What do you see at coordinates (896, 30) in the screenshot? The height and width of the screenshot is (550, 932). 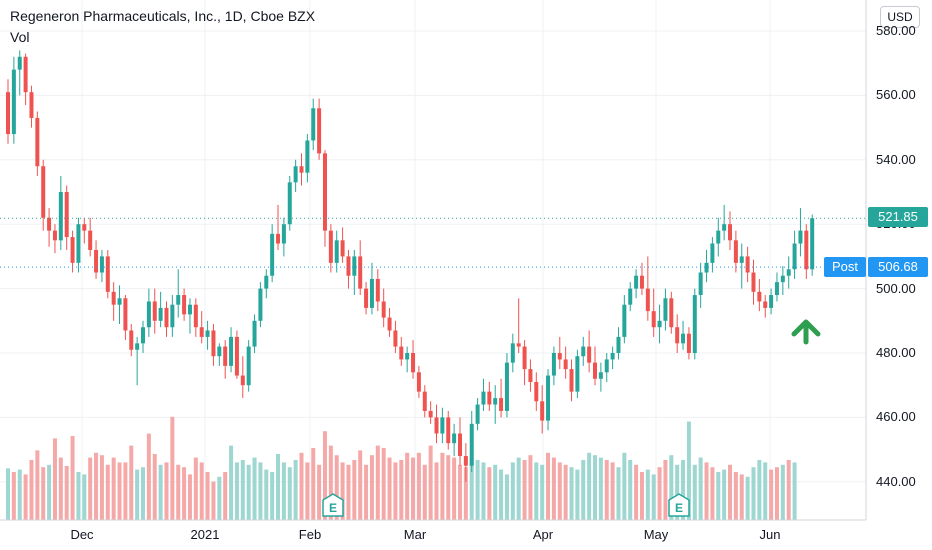 I see `y-tick-label: 580.00` at bounding box center [896, 30].